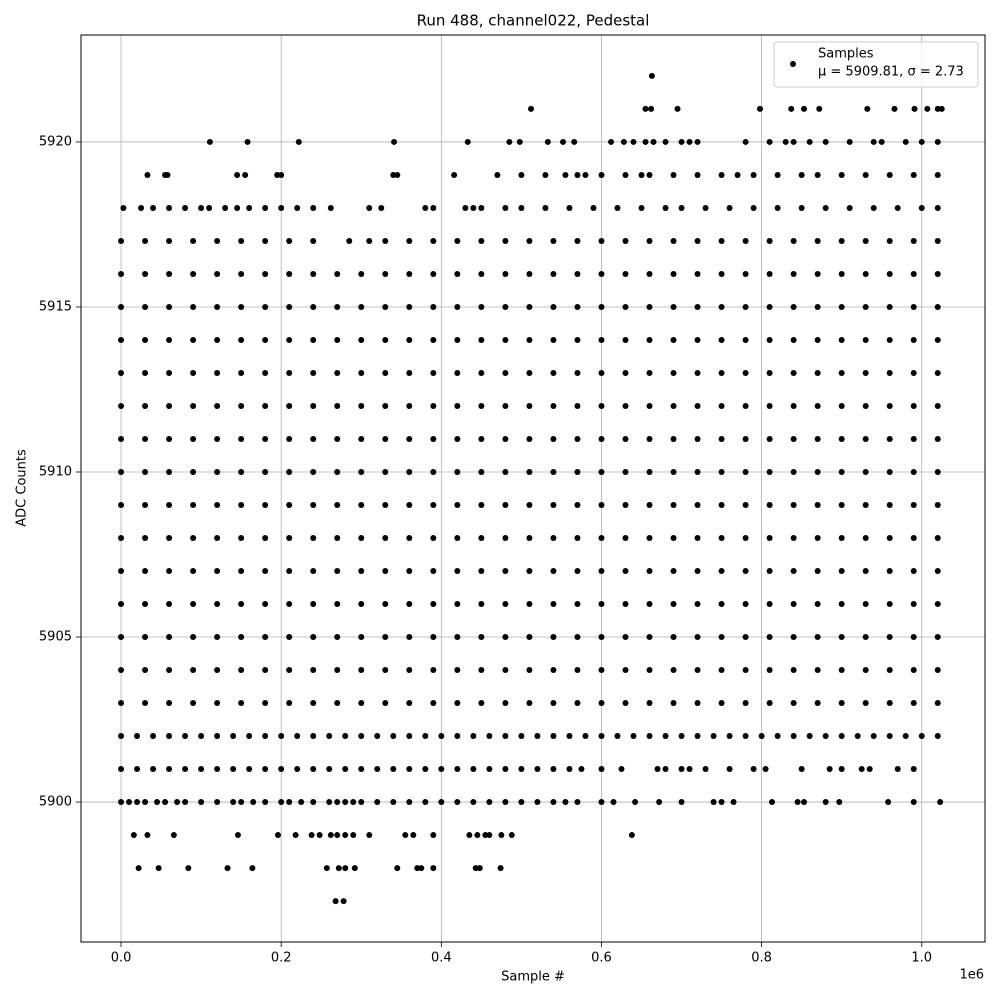 Image resolution: width=1000 pixels, height=1000 pixels. What do you see at coordinates (55, 802) in the screenshot?
I see `y-tick-label: 5900` at bounding box center [55, 802].